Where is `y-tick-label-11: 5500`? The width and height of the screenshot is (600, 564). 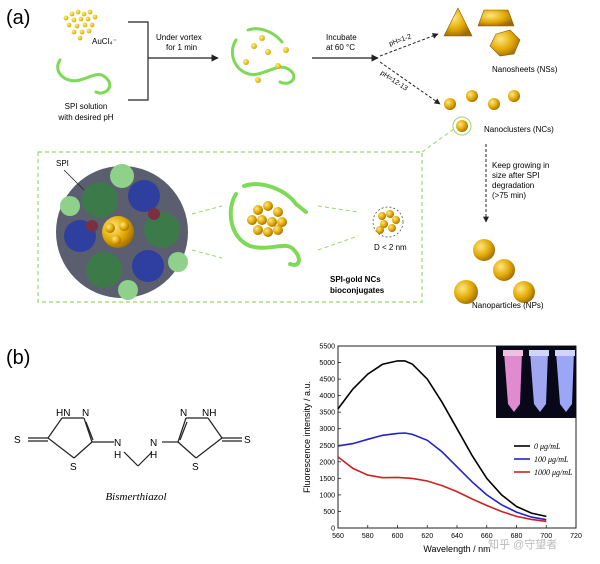 y-tick-label-11: 5500 is located at coordinates (327, 347).